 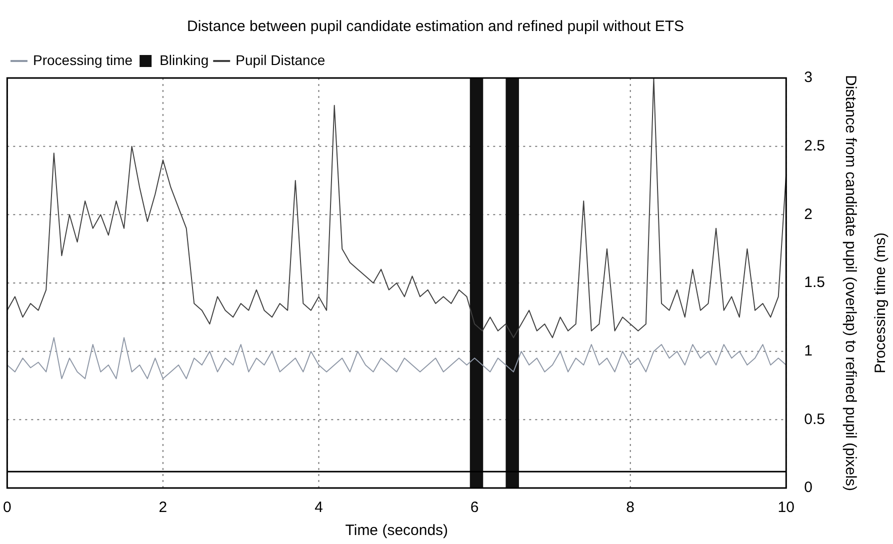 What do you see at coordinates (808, 487) in the screenshot?
I see `y-tick-label: 0` at bounding box center [808, 487].